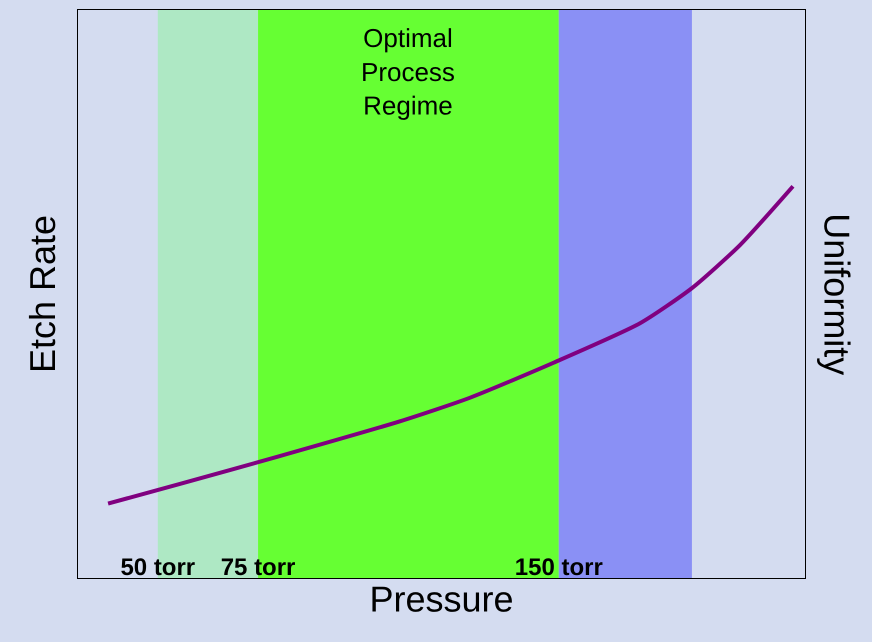  What do you see at coordinates (158, 567) in the screenshot?
I see `x-tick-label: 50 torr` at bounding box center [158, 567].